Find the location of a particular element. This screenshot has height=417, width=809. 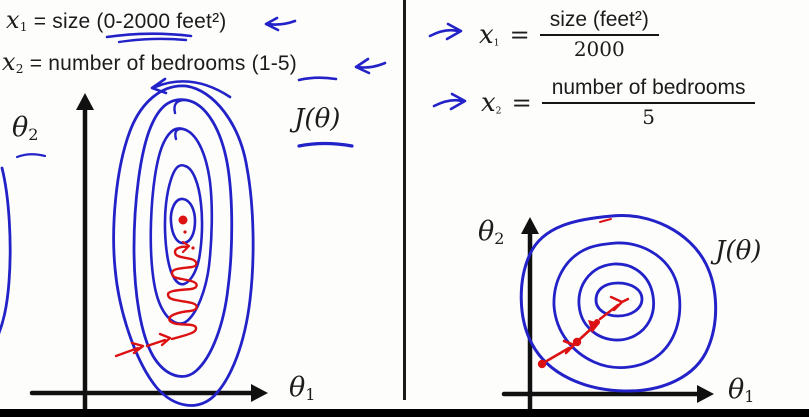

sf1-fraction: size (feet²) 2000 is located at coordinates (599, 34).